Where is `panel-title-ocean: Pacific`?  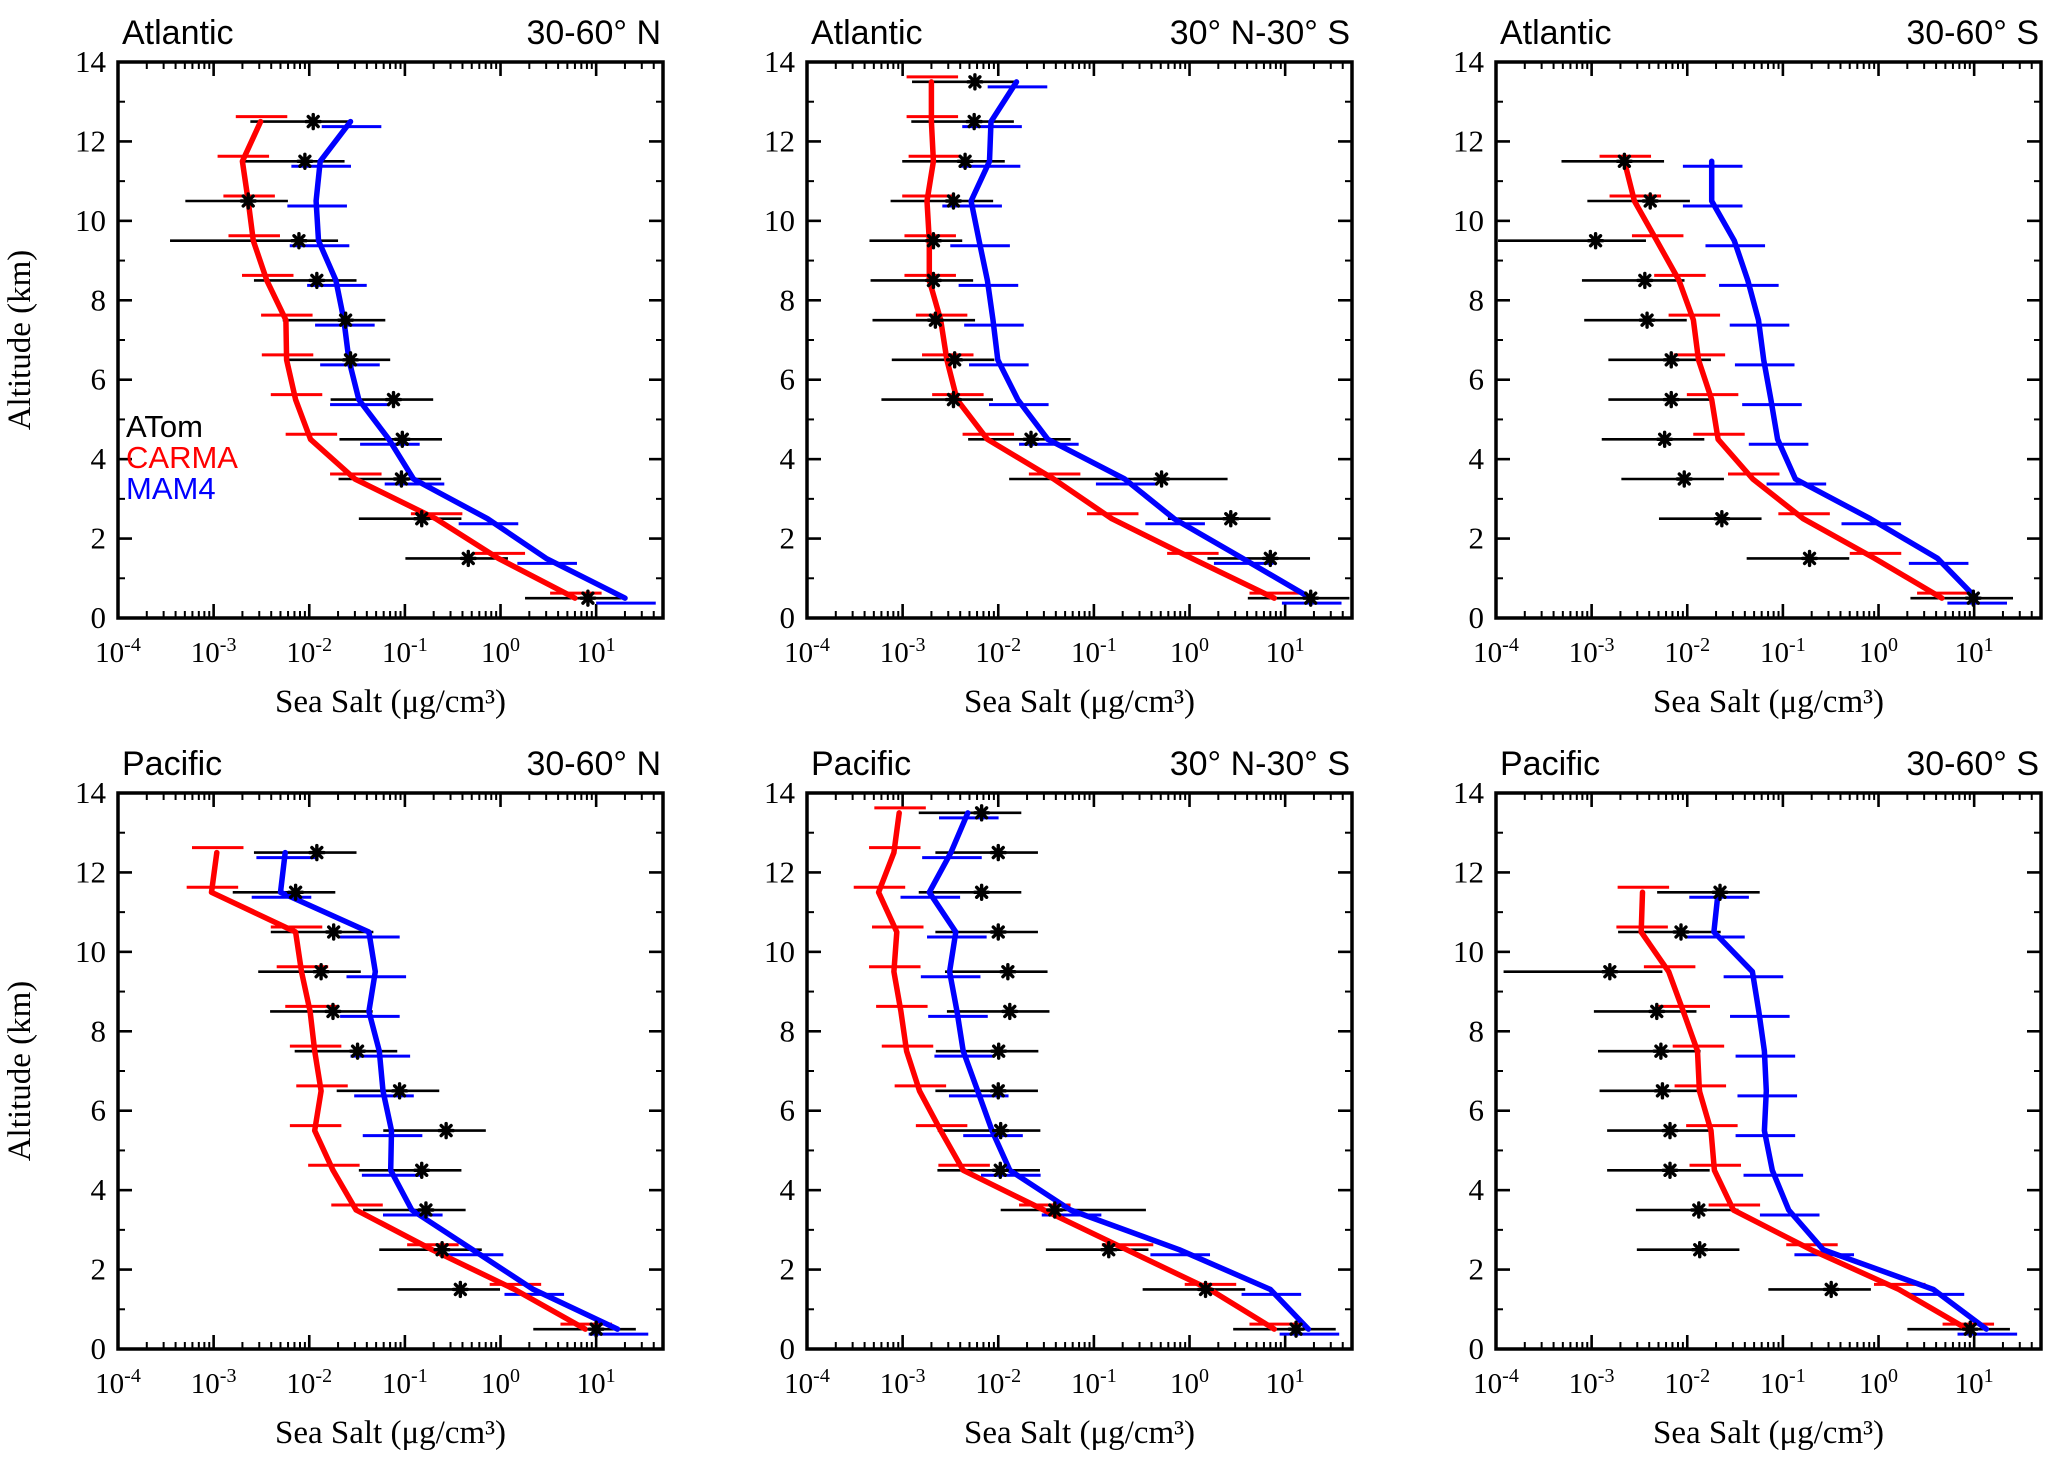
panel-title-ocean: Pacific is located at coordinates (1550, 764).